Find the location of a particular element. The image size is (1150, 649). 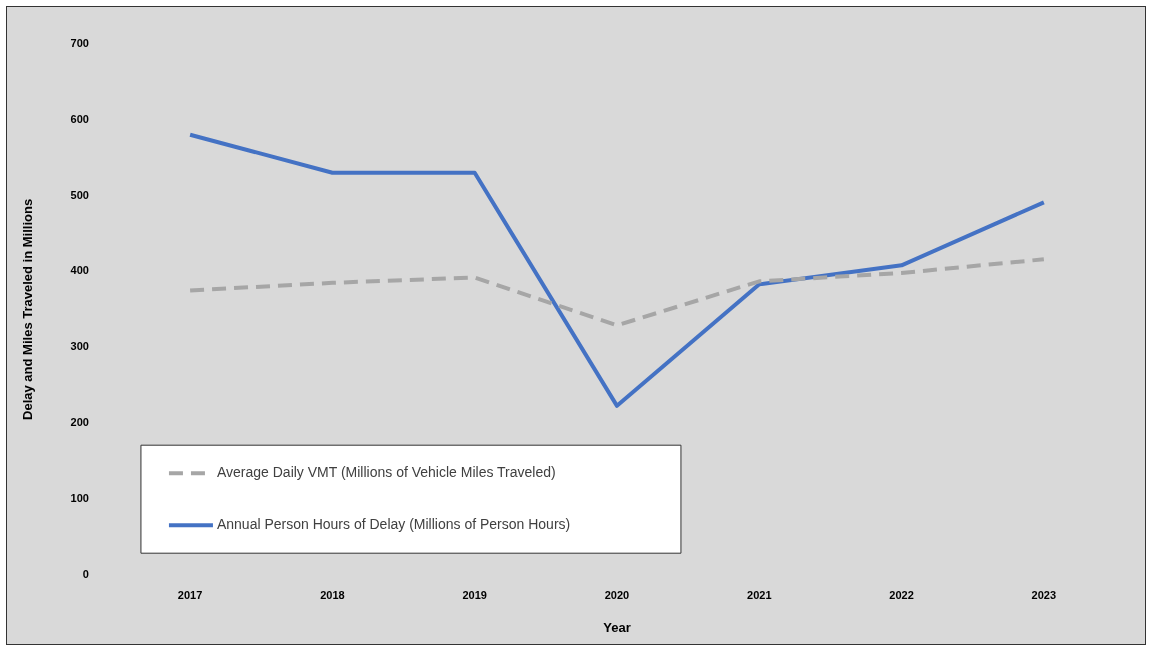

y-tick-label: 100 is located at coordinates (79, 498).